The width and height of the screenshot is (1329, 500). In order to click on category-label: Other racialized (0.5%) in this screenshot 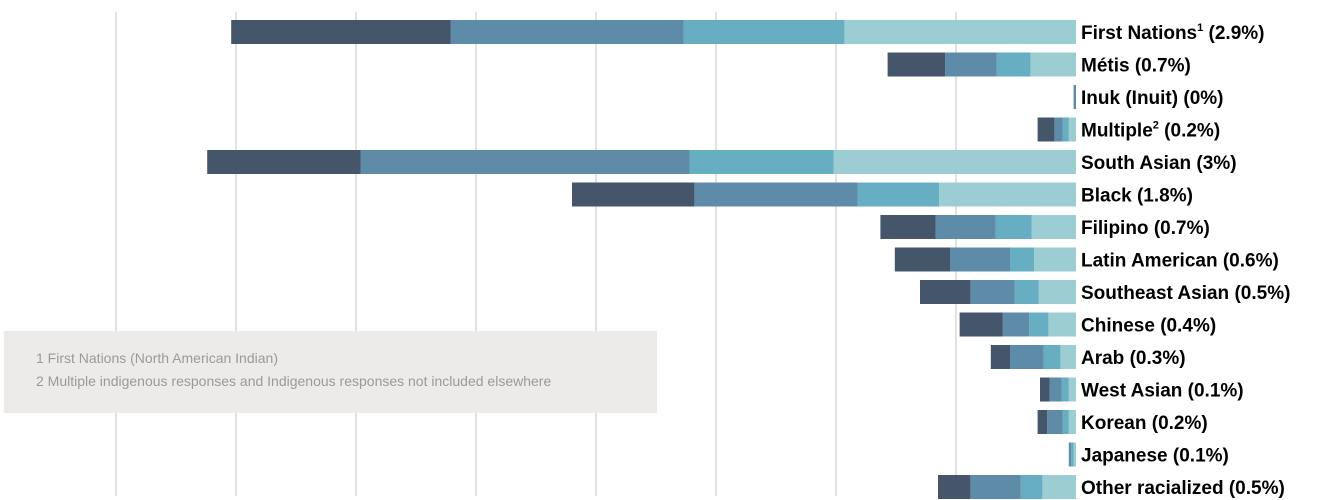, I will do `click(1183, 488)`.